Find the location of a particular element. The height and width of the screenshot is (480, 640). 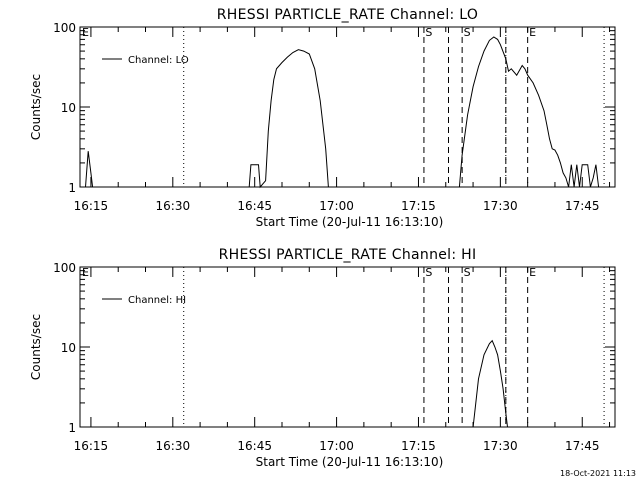

legend-label: Channel: HI is located at coordinates (157, 300).